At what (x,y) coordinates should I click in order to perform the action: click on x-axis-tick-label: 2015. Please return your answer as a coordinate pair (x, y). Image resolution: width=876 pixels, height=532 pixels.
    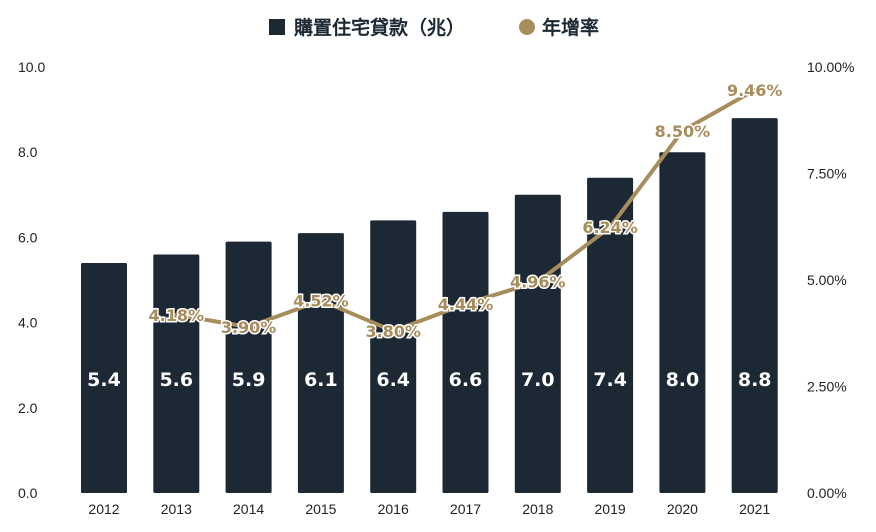
    Looking at the image, I should click on (320, 509).